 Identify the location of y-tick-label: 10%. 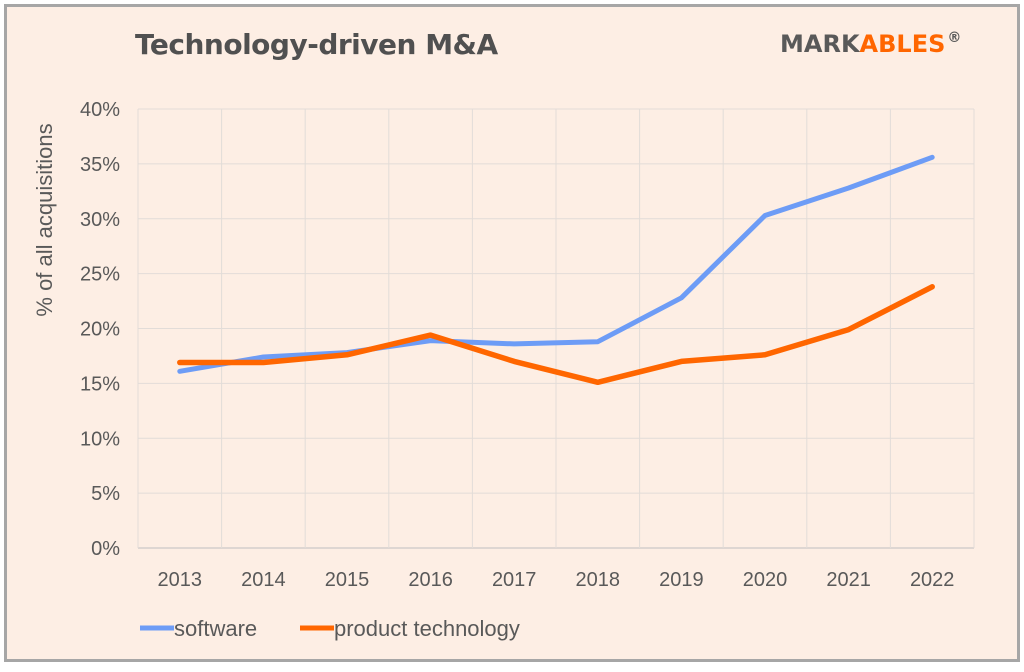
(100, 439).